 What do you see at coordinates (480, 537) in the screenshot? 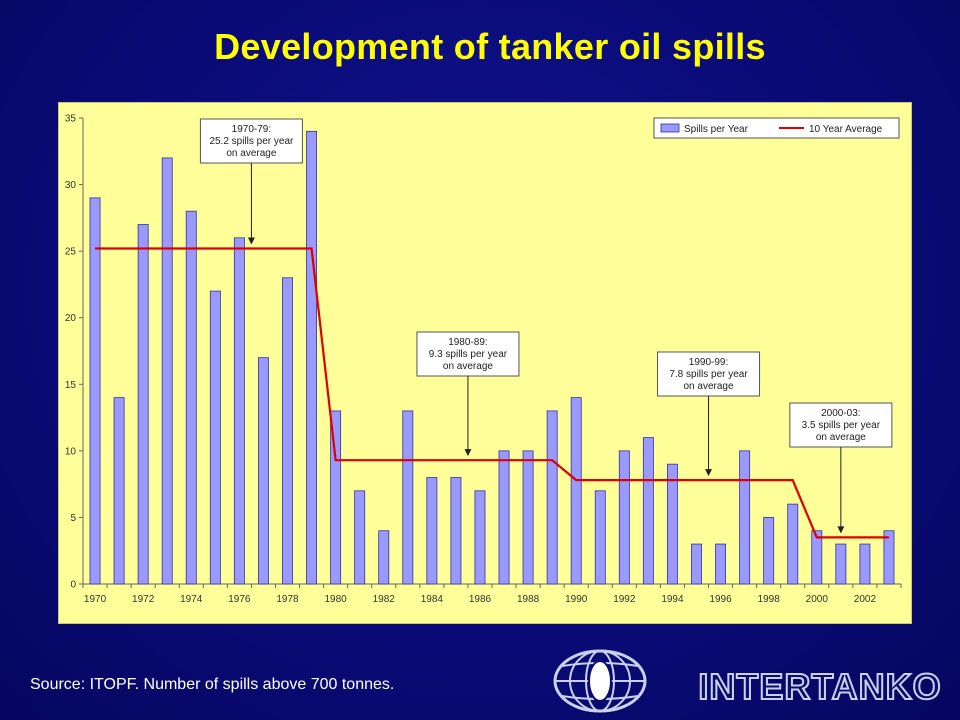
I see `bar-1986` at bounding box center [480, 537].